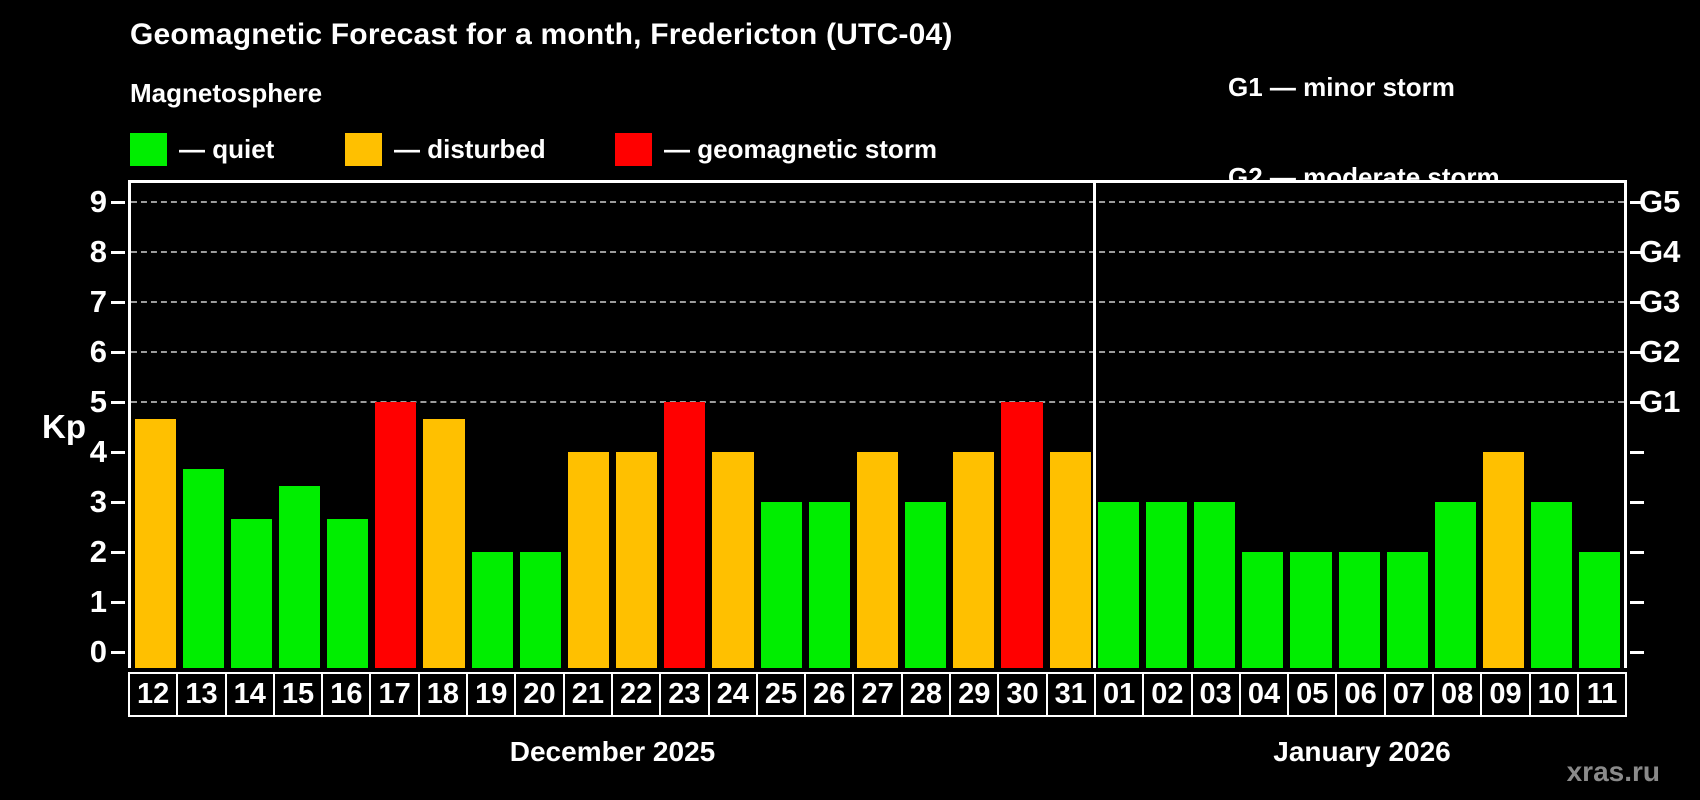  I want to click on day-label: 27, so click(877, 694).